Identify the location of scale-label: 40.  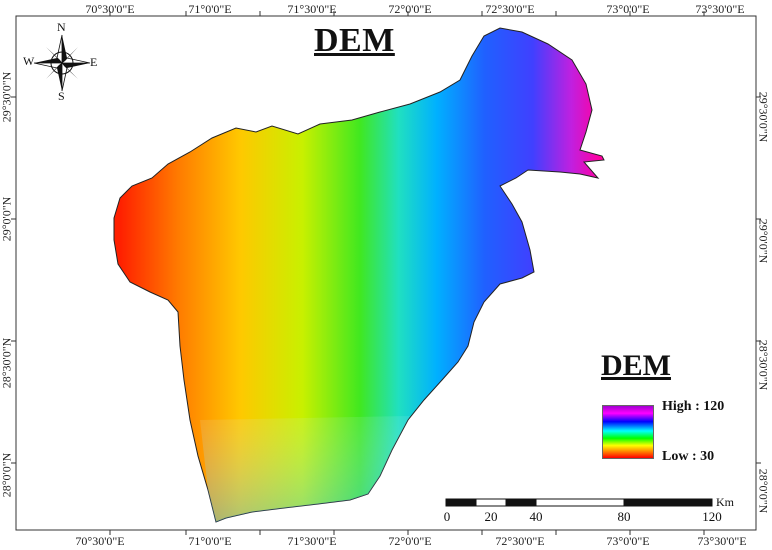
(536, 516).